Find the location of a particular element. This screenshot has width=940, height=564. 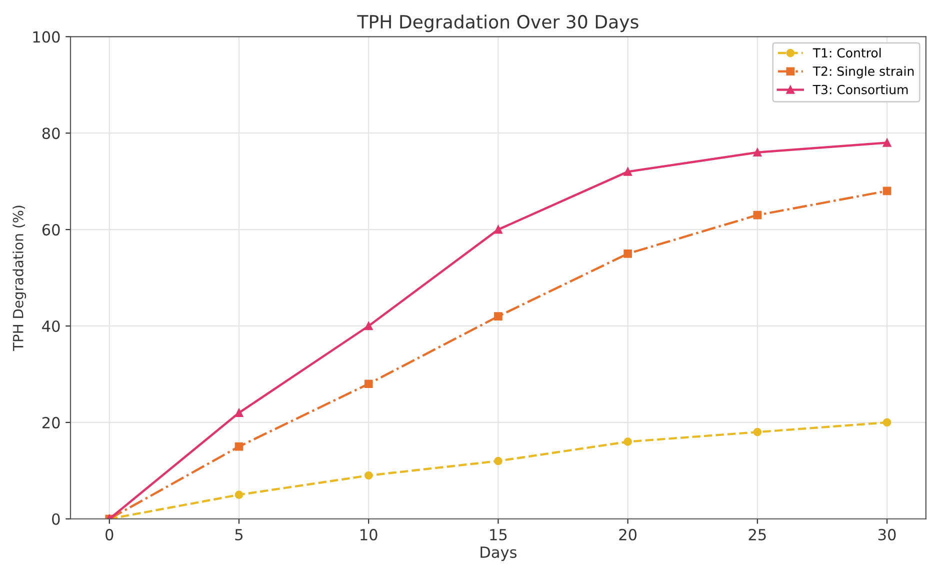

x-tick-label: 15 is located at coordinates (498, 534).